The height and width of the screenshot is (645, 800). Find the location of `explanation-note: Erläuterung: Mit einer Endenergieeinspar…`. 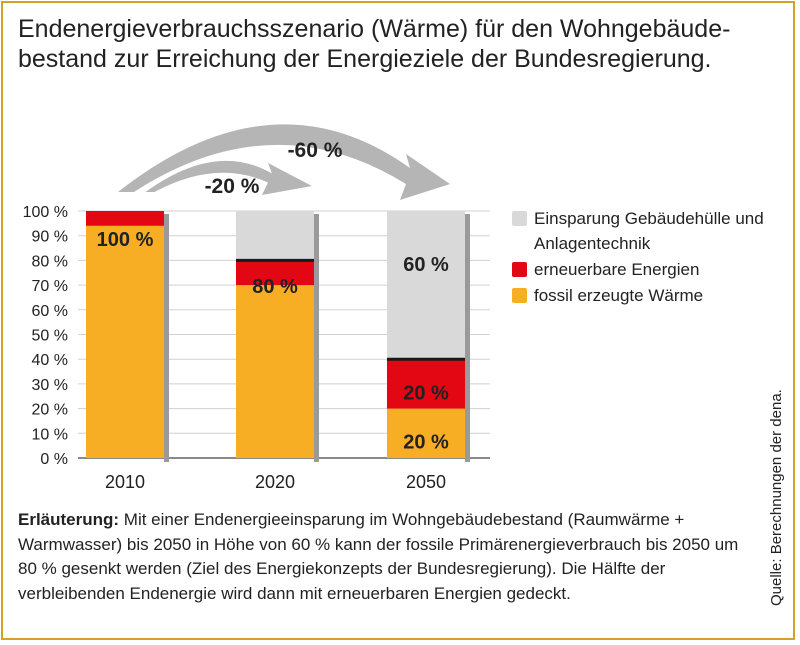

explanation-note: Erläuterung: Mit einer Endenergieeinspar… is located at coordinates (388, 557).